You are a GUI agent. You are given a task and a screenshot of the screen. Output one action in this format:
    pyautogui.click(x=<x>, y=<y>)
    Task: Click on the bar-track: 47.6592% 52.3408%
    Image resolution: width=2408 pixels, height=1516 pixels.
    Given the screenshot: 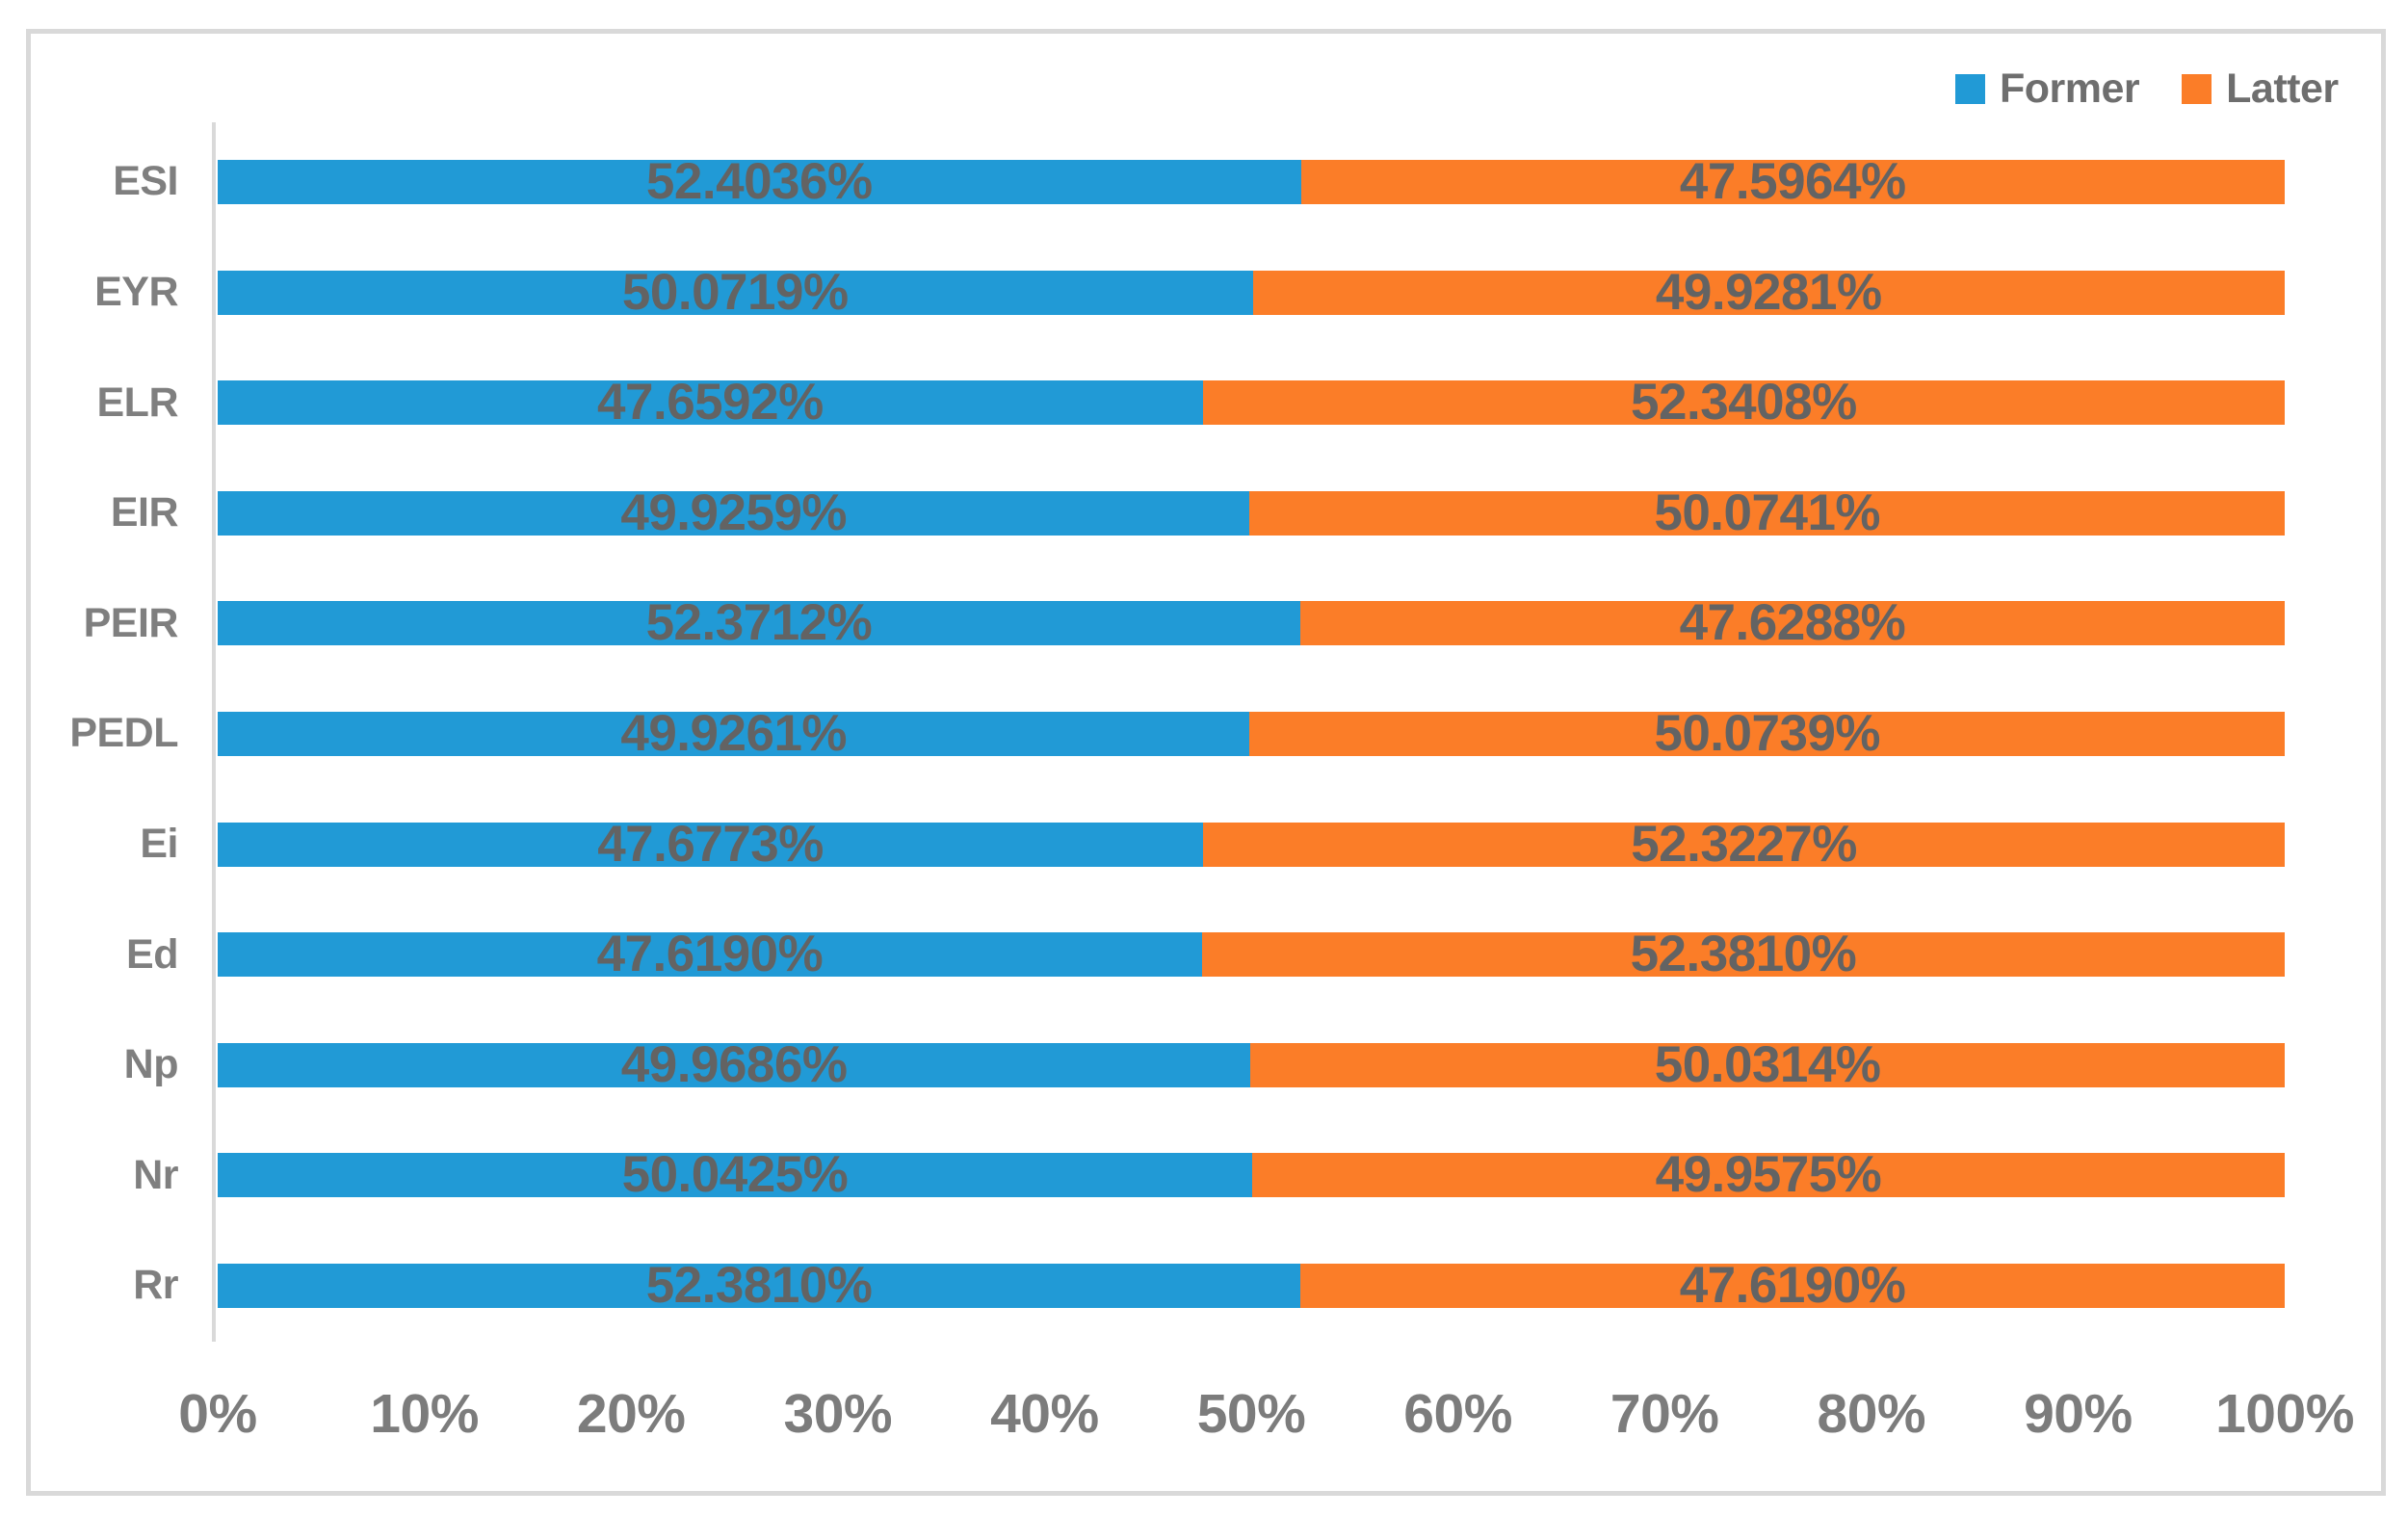 What is the action you would take?
    pyautogui.click(x=1251, y=403)
    